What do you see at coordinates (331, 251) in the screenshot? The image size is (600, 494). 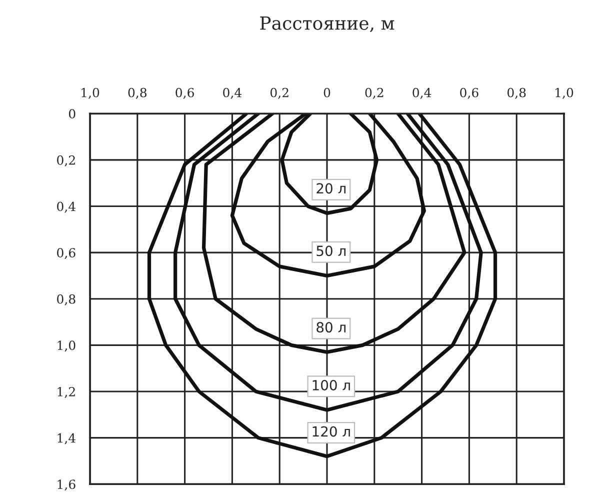 I see `series-label: 50 л` at bounding box center [331, 251].